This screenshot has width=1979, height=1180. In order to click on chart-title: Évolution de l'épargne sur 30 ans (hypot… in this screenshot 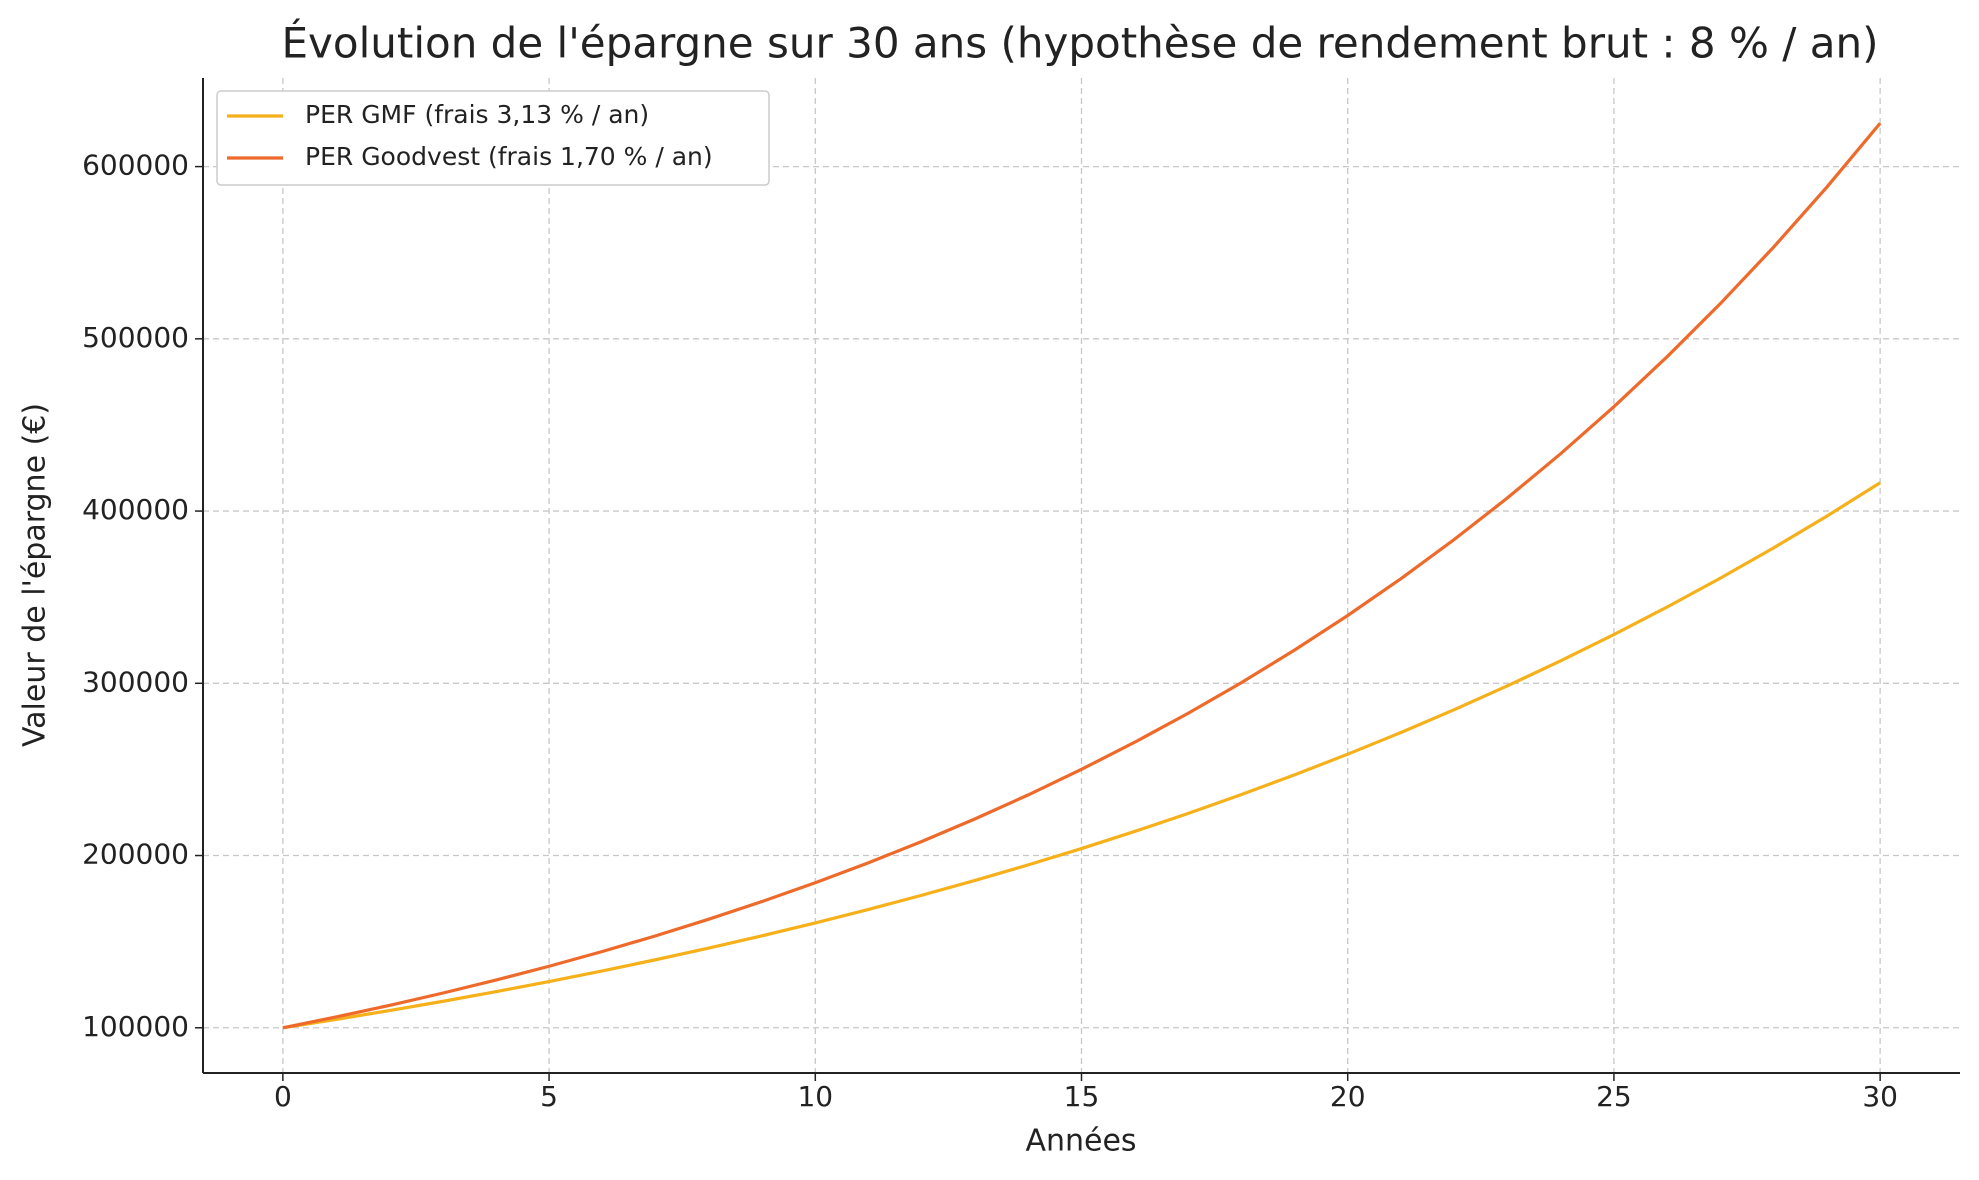, I will do `click(1080, 43)`.